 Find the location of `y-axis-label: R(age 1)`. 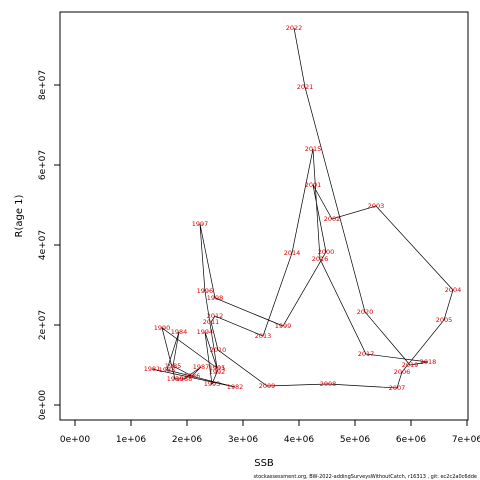

y-axis-label: R(age 1) is located at coordinates (19, 215).